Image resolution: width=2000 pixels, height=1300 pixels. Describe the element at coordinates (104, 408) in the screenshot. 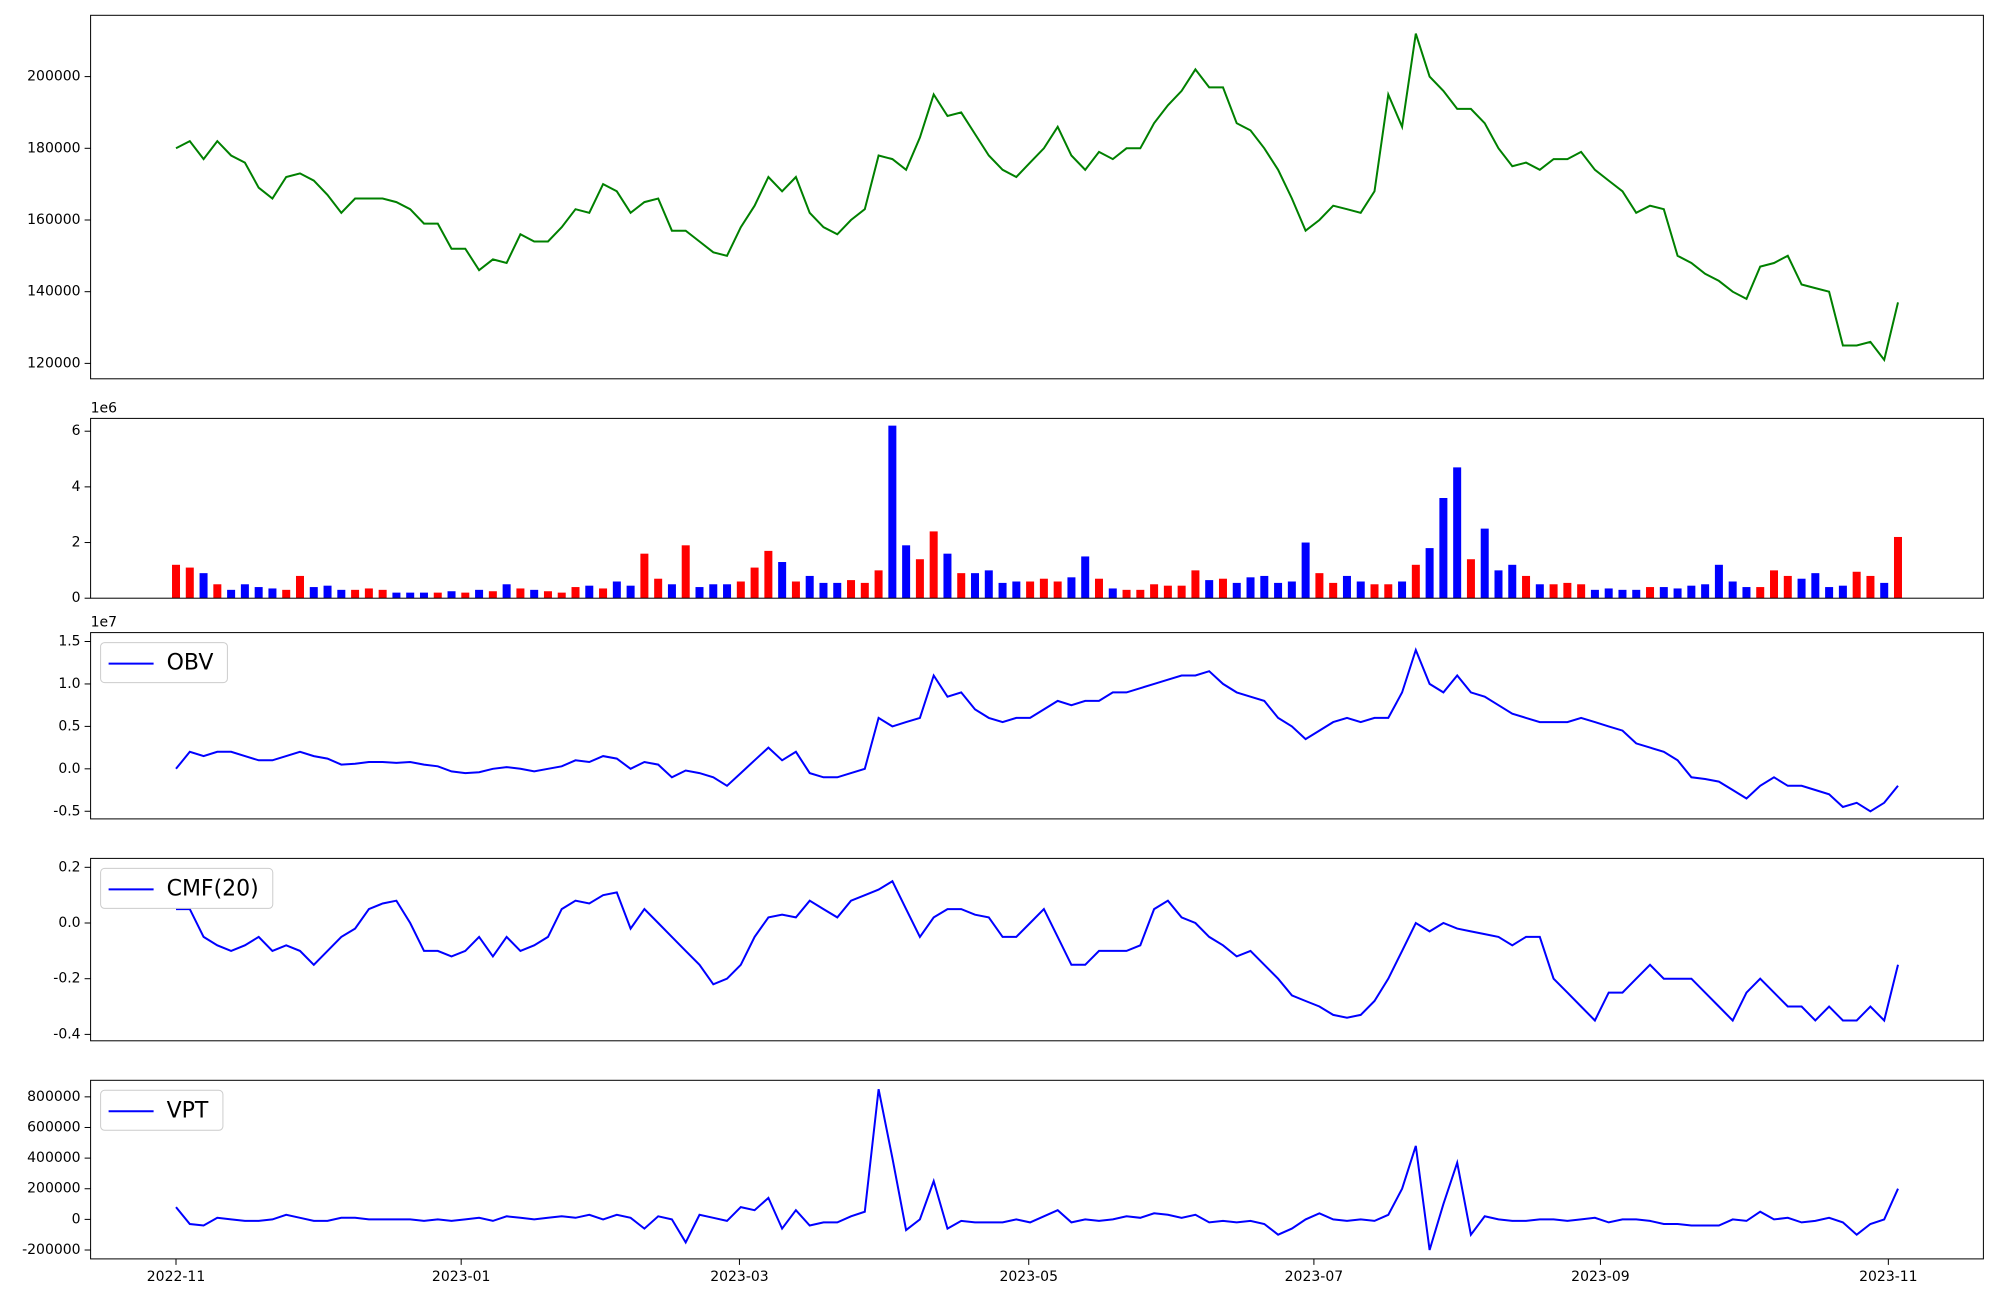

I see `offset-label: 1e6` at that location.